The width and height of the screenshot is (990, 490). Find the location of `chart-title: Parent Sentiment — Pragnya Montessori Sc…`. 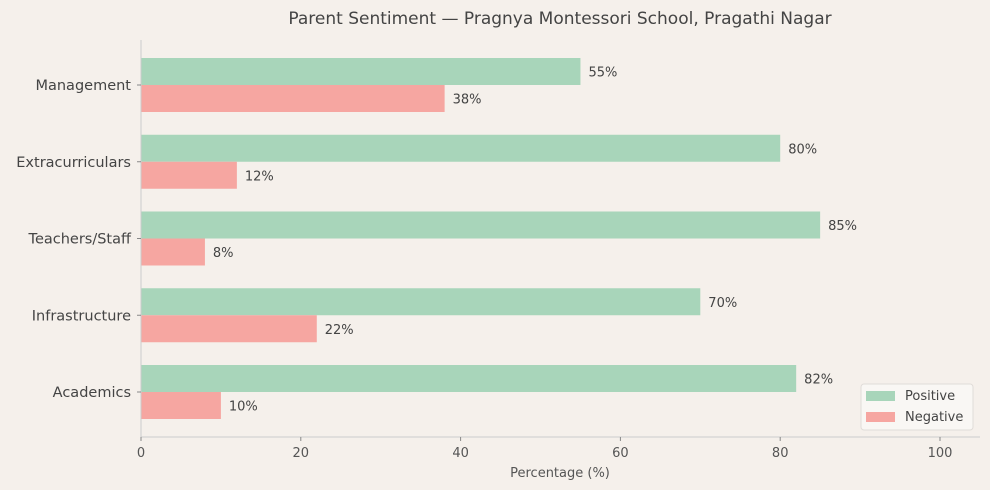

chart-title: Parent Sentiment — Pragnya Montessori Sc… is located at coordinates (559, 19).